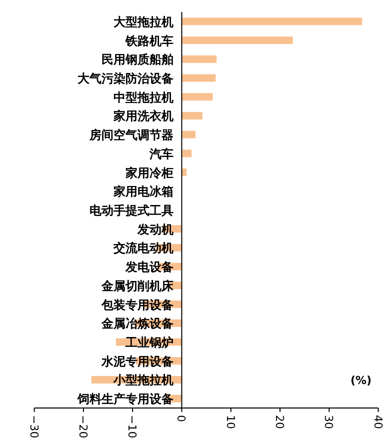 Image resolution: width=389 pixels, height=445 pixels. Describe the element at coordinates (125, 399) in the screenshot. I see `y-tick-label: 饲料生产专用设备` at that location.